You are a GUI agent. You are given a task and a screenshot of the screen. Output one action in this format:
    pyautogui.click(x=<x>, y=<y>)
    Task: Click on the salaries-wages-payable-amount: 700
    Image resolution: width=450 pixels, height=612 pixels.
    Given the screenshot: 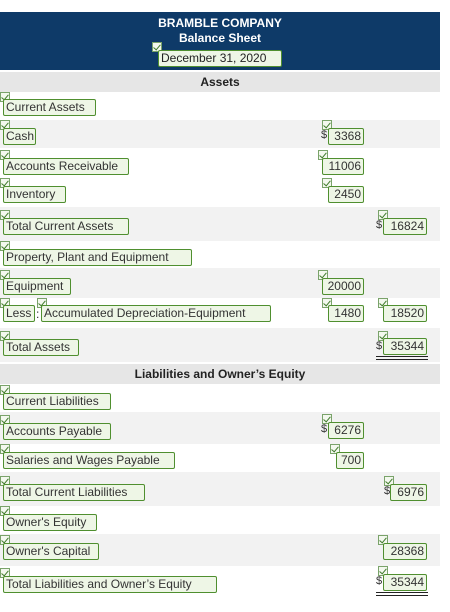 What is the action you would take?
    pyautogui.click(x=350, y=460)
    